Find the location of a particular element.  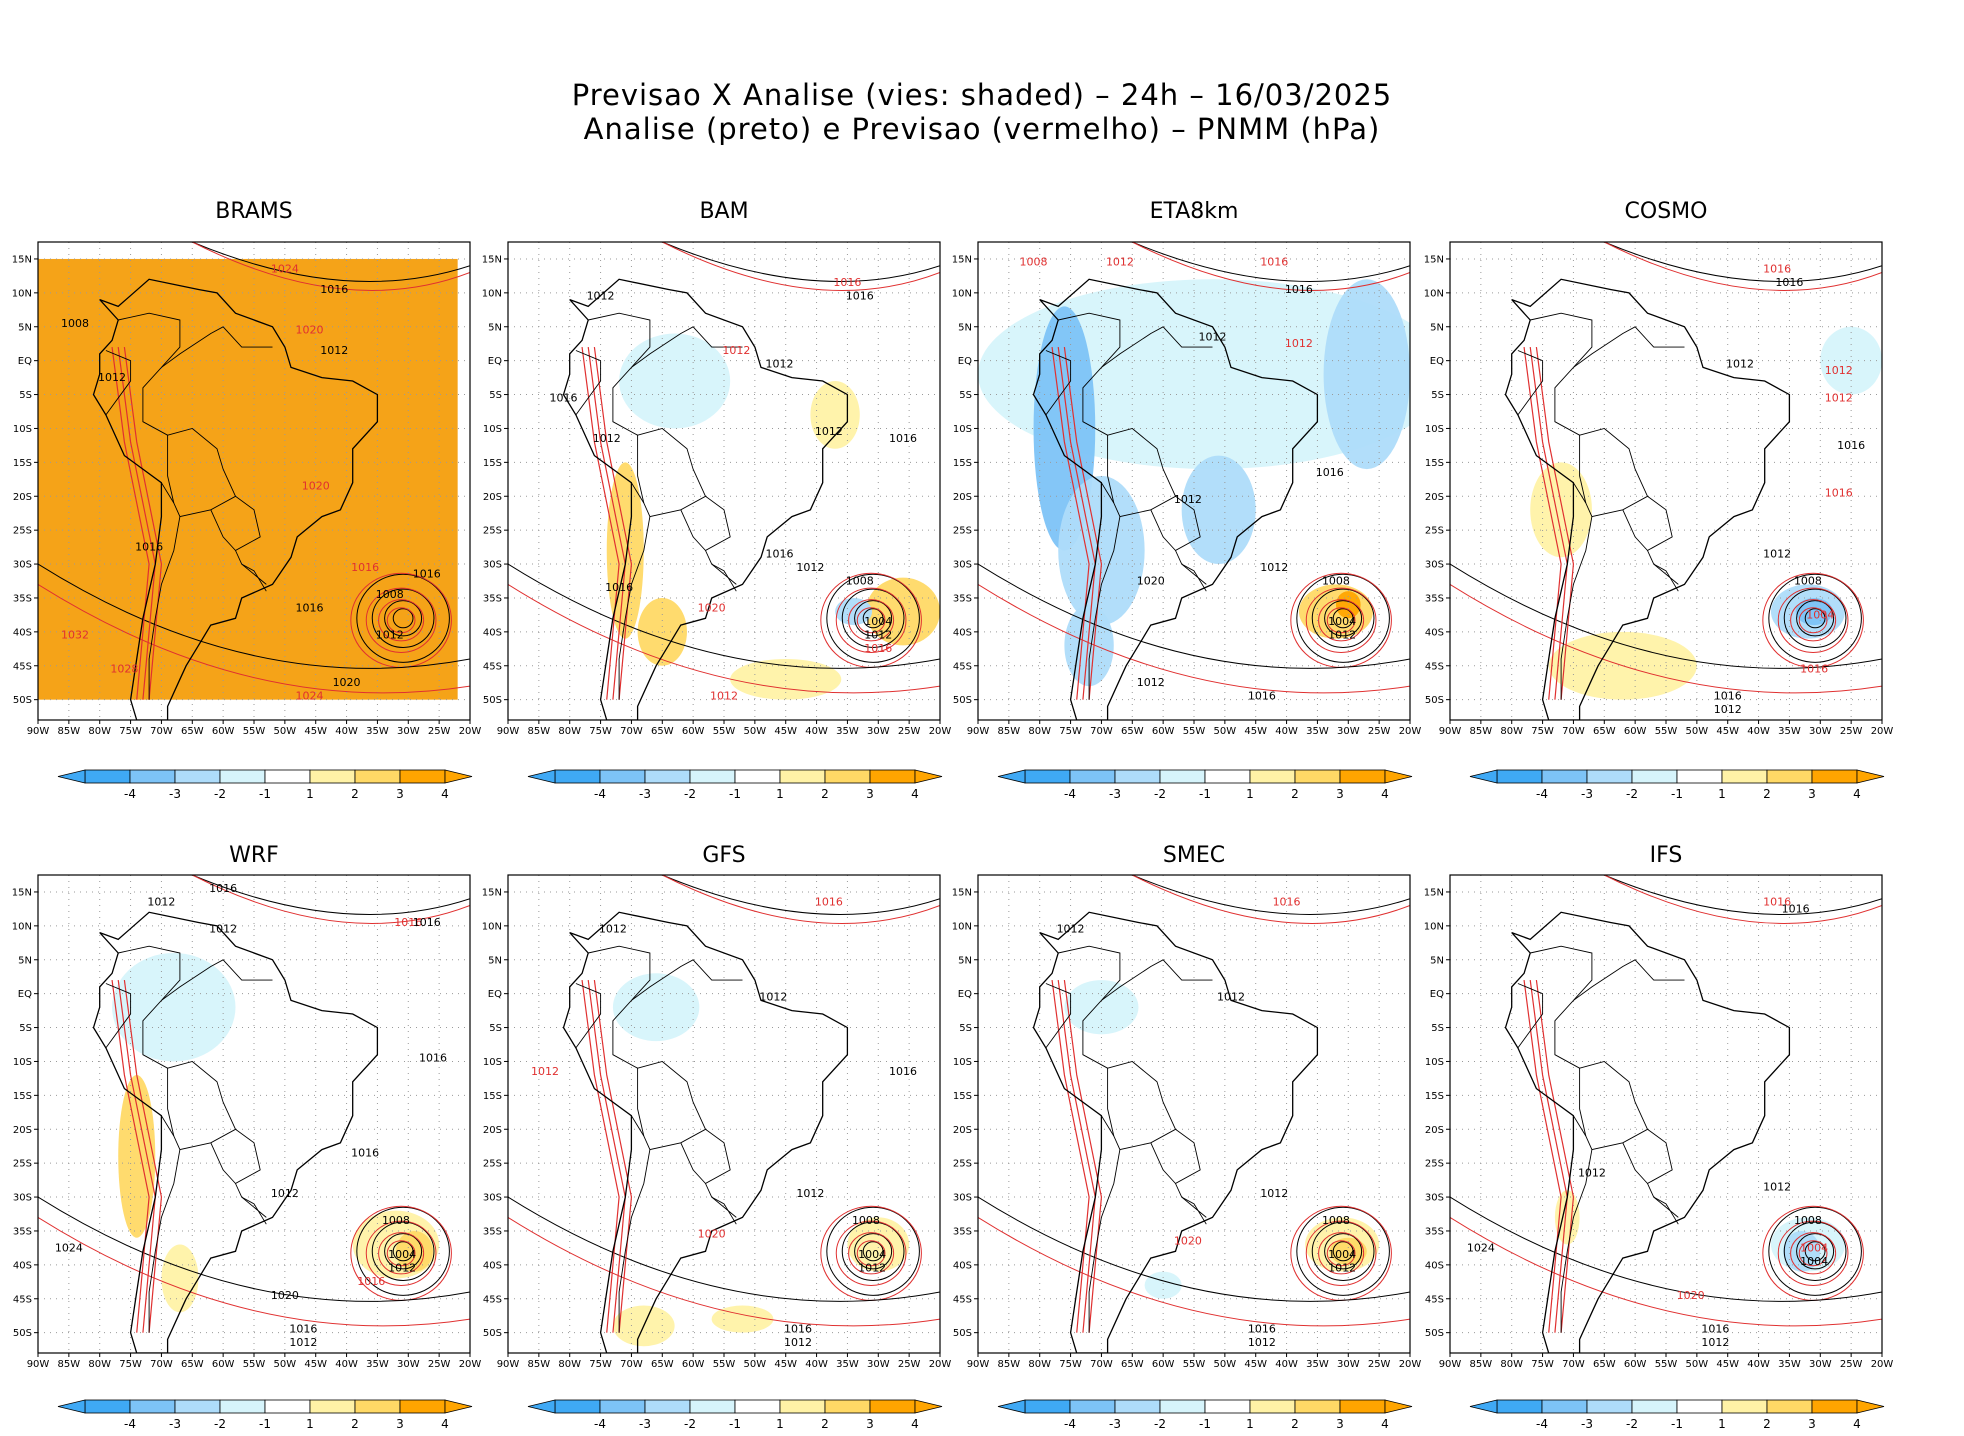

colorbar-label: -4 is located at coordinates (1542, 1424).